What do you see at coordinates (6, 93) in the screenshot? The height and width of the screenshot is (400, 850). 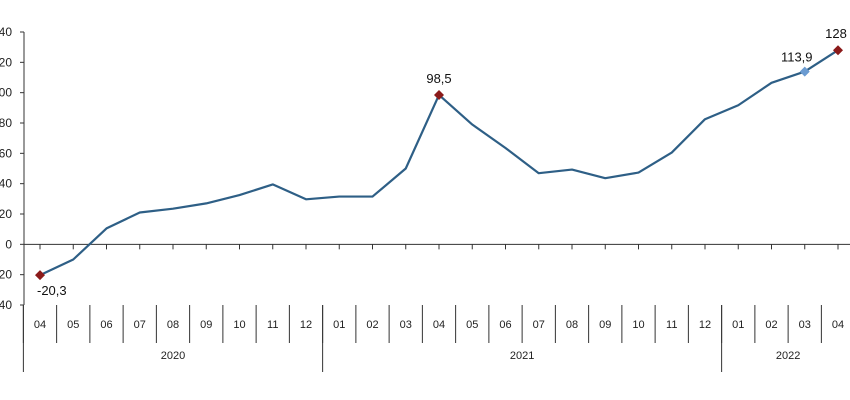 I see `y-tick-label: 100` at bounding box center [6, 93].